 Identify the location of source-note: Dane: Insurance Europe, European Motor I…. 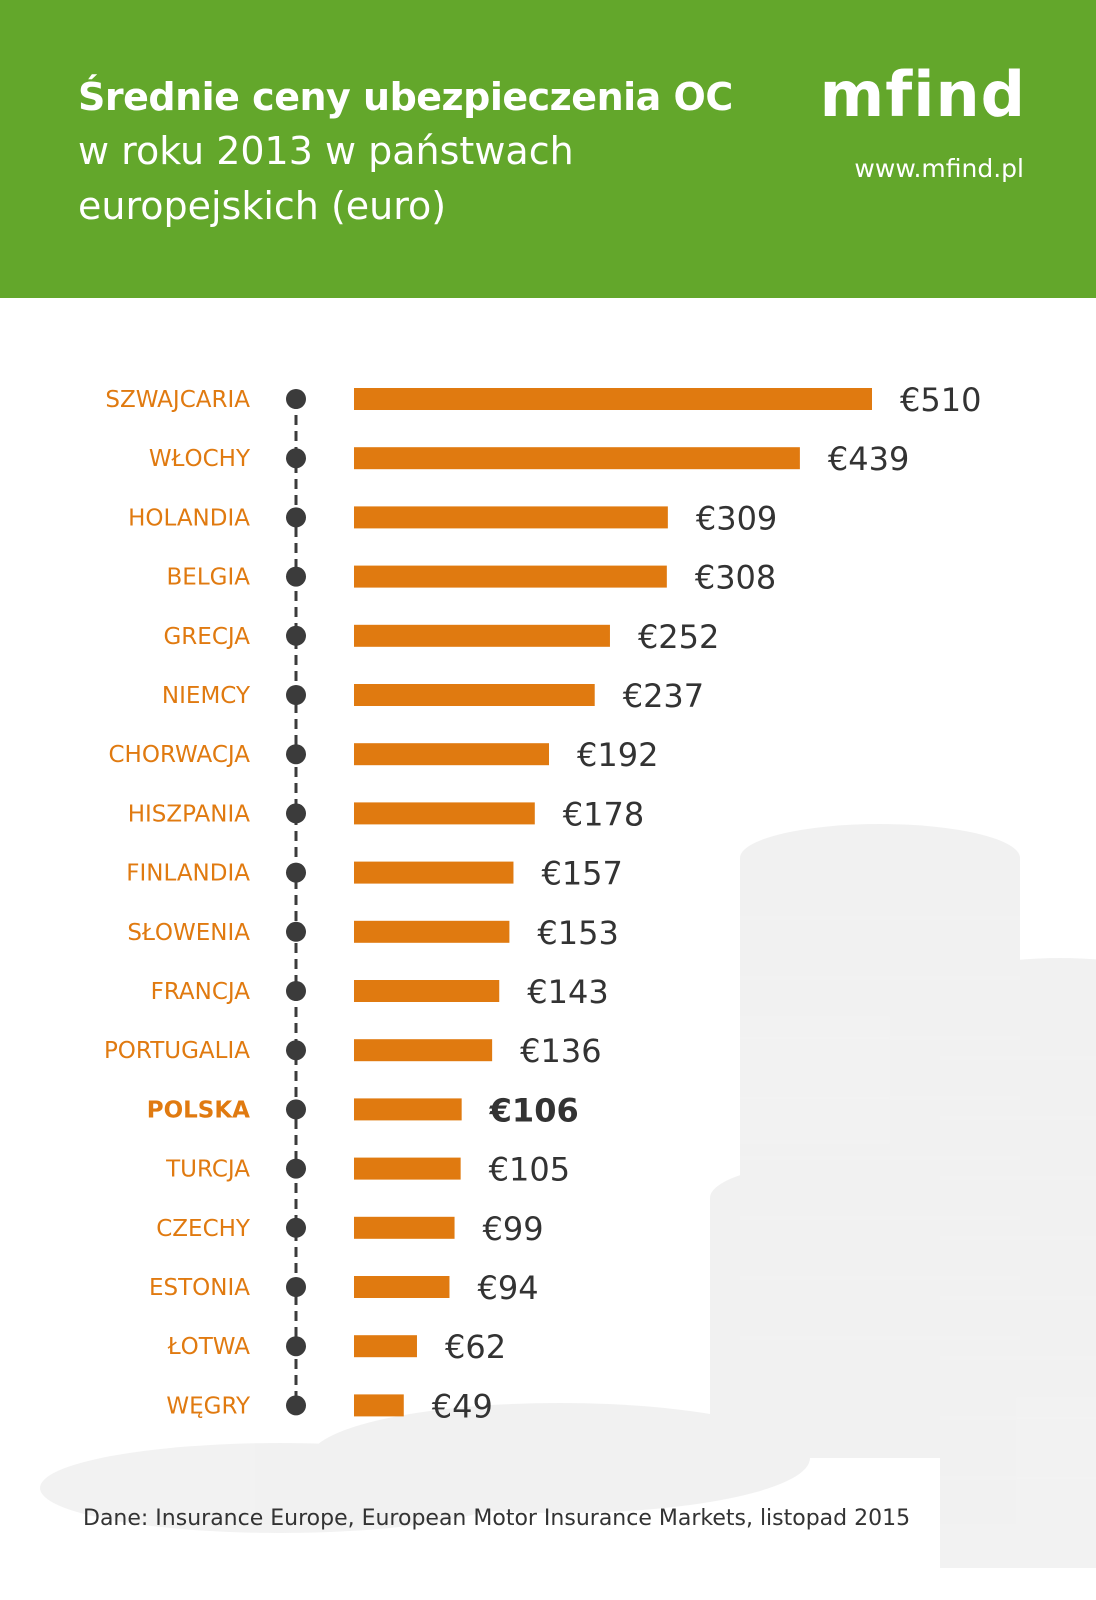
(497, 1518).